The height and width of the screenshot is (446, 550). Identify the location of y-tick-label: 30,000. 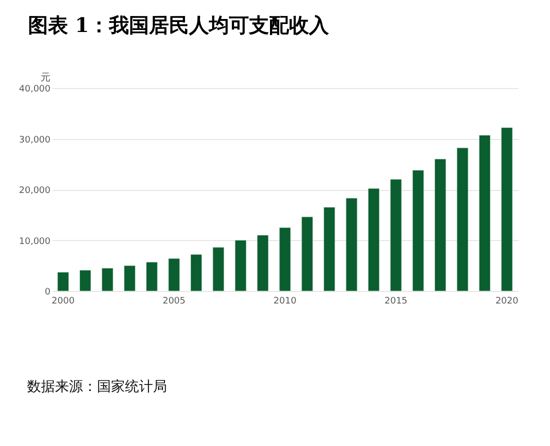
(35, 140).